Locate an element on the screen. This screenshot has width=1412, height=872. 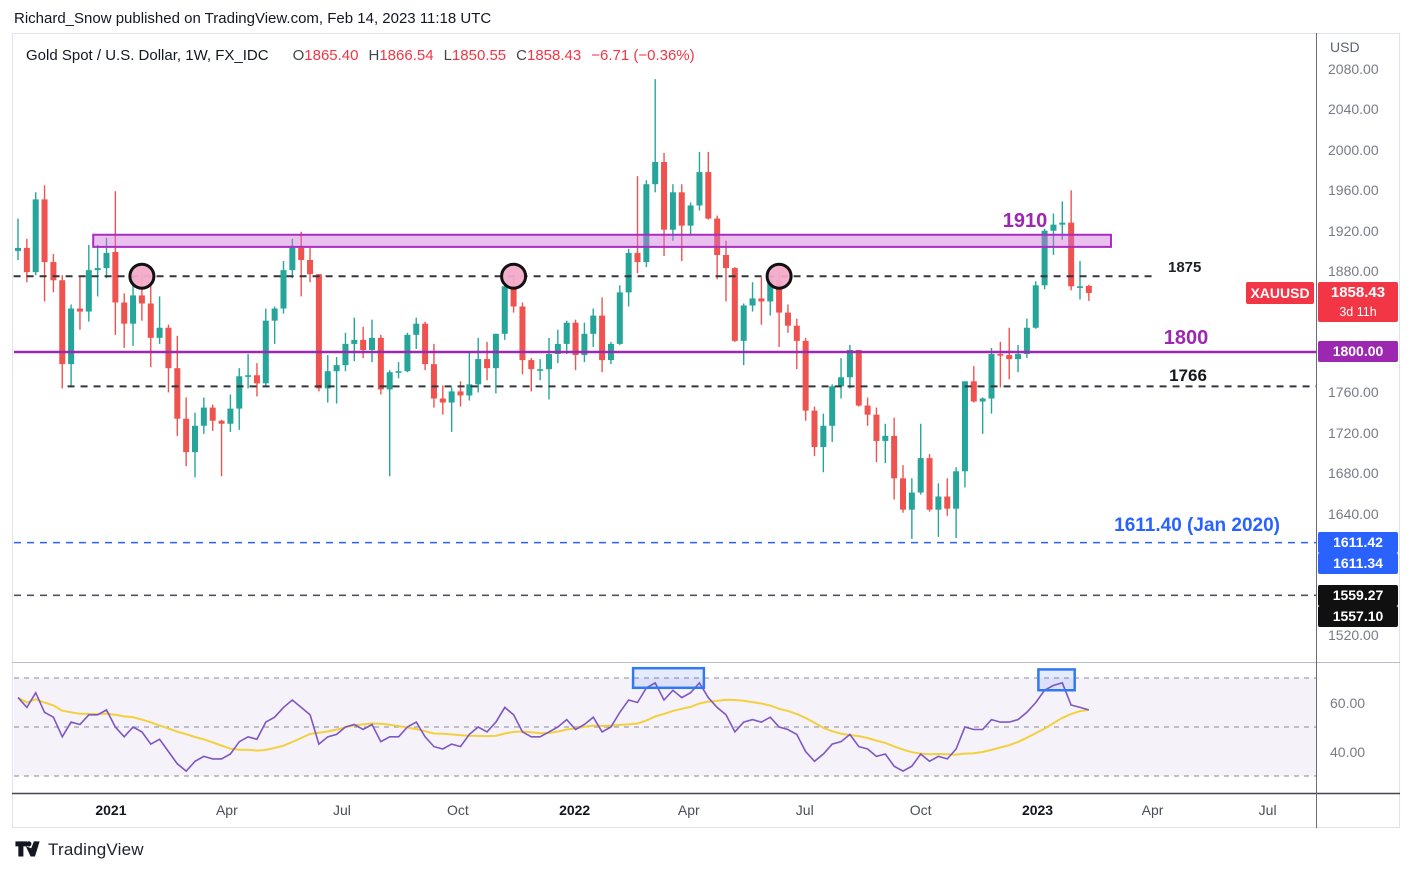
last-price-value: 1858.43 is located at coordinates (1358, 292).